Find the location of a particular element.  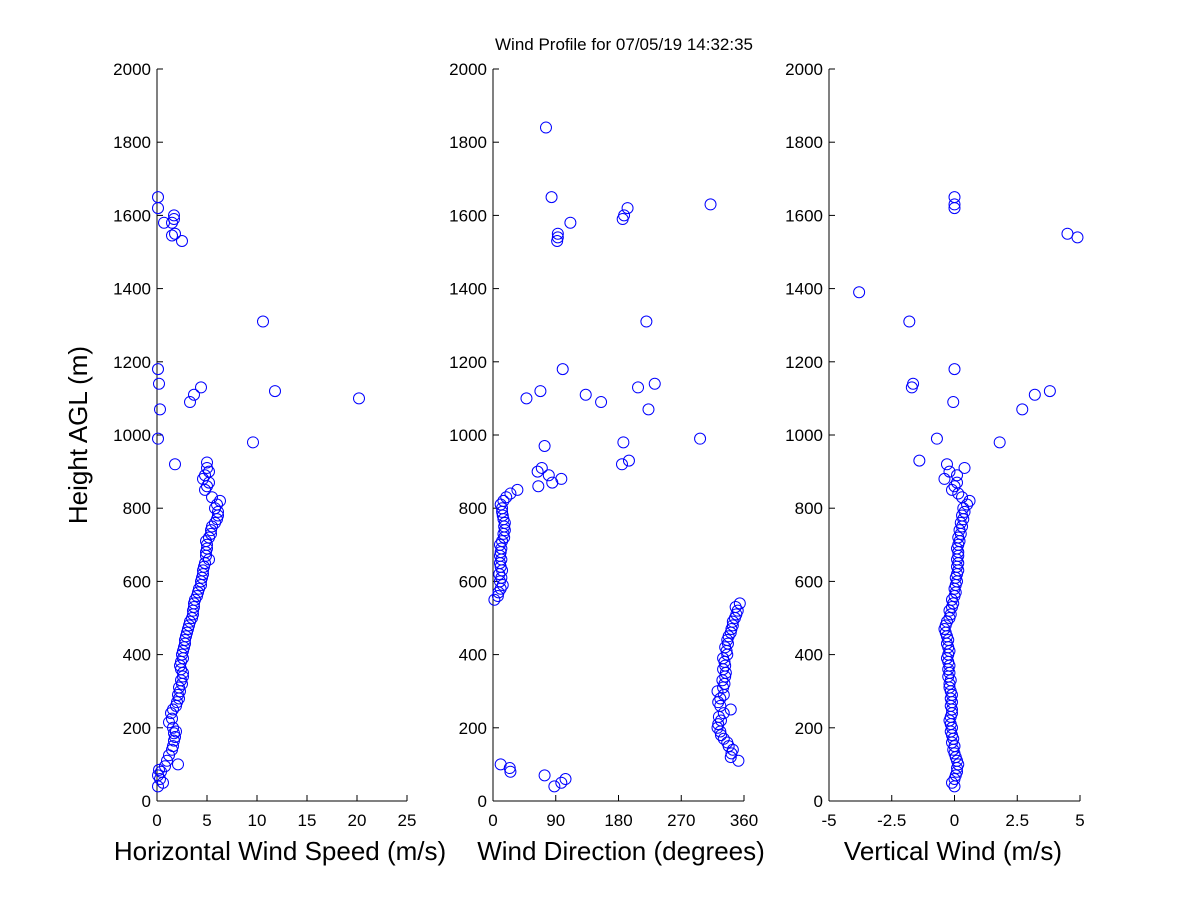

y-tick-label: 0 is located at coordinates (818, 801).